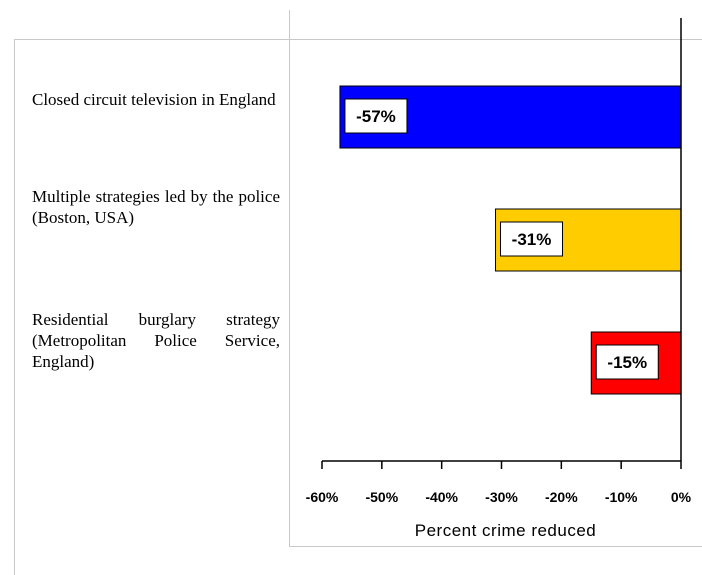 Image resolution: width=702 pixels, height=575 pixels. What do you see at coordinates (14, 307) in the screenshot?
I see `frame-left-line` at bounding box center [14, 307].